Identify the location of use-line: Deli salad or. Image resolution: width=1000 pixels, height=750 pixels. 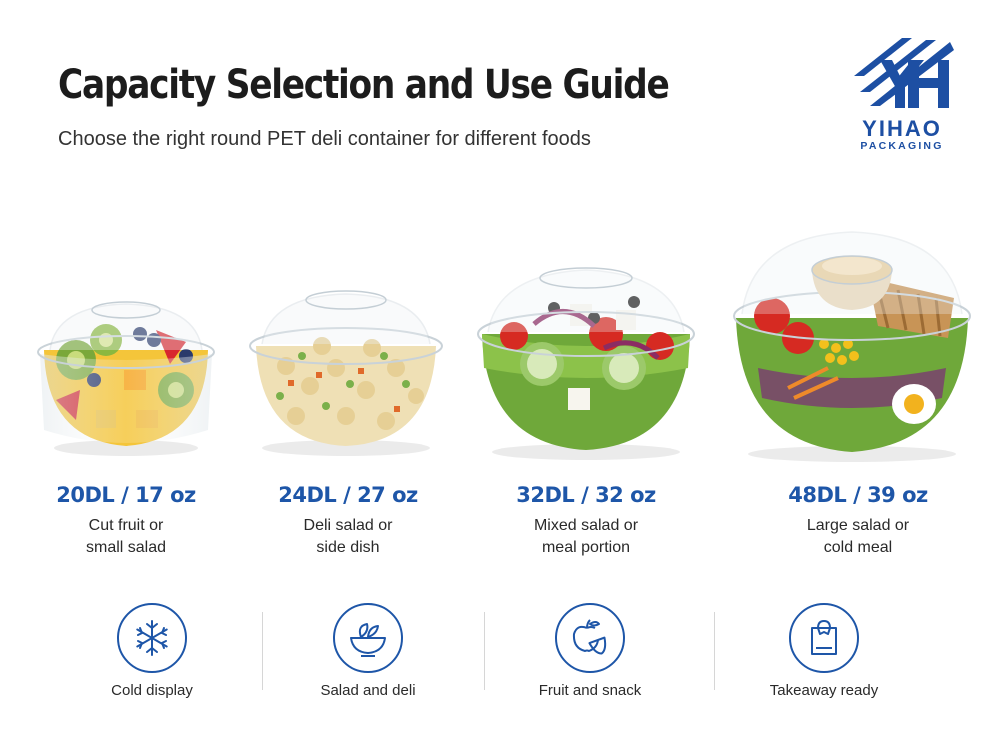
(348, 525).